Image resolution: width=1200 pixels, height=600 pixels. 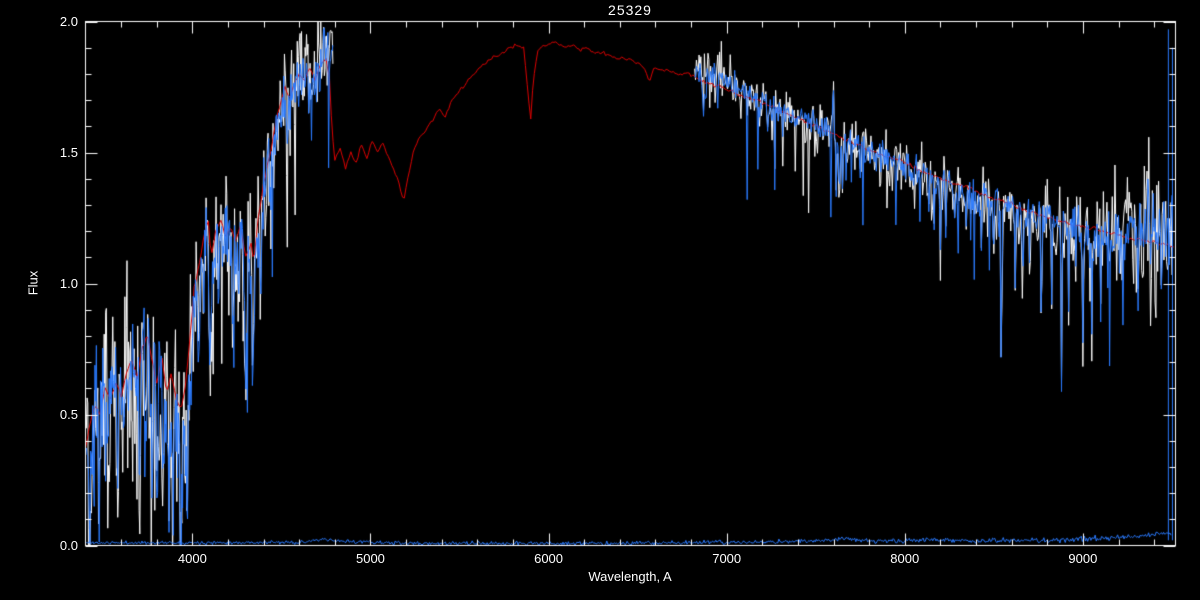 I want to click on y-tick-label: 1.5, so click(x=68, y=152).